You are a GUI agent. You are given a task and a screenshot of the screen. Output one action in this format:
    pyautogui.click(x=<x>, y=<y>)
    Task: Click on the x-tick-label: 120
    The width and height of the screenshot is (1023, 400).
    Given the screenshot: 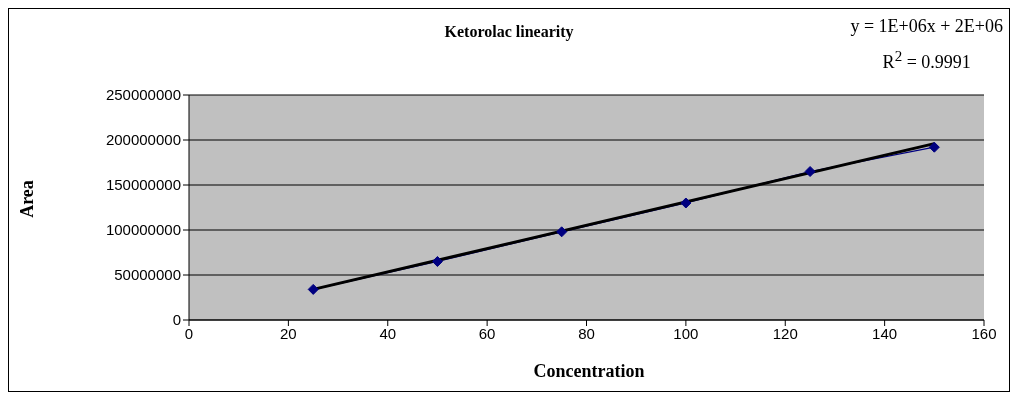 What is the action you would take?
    pyautogui.click(x=785, y=333)
    